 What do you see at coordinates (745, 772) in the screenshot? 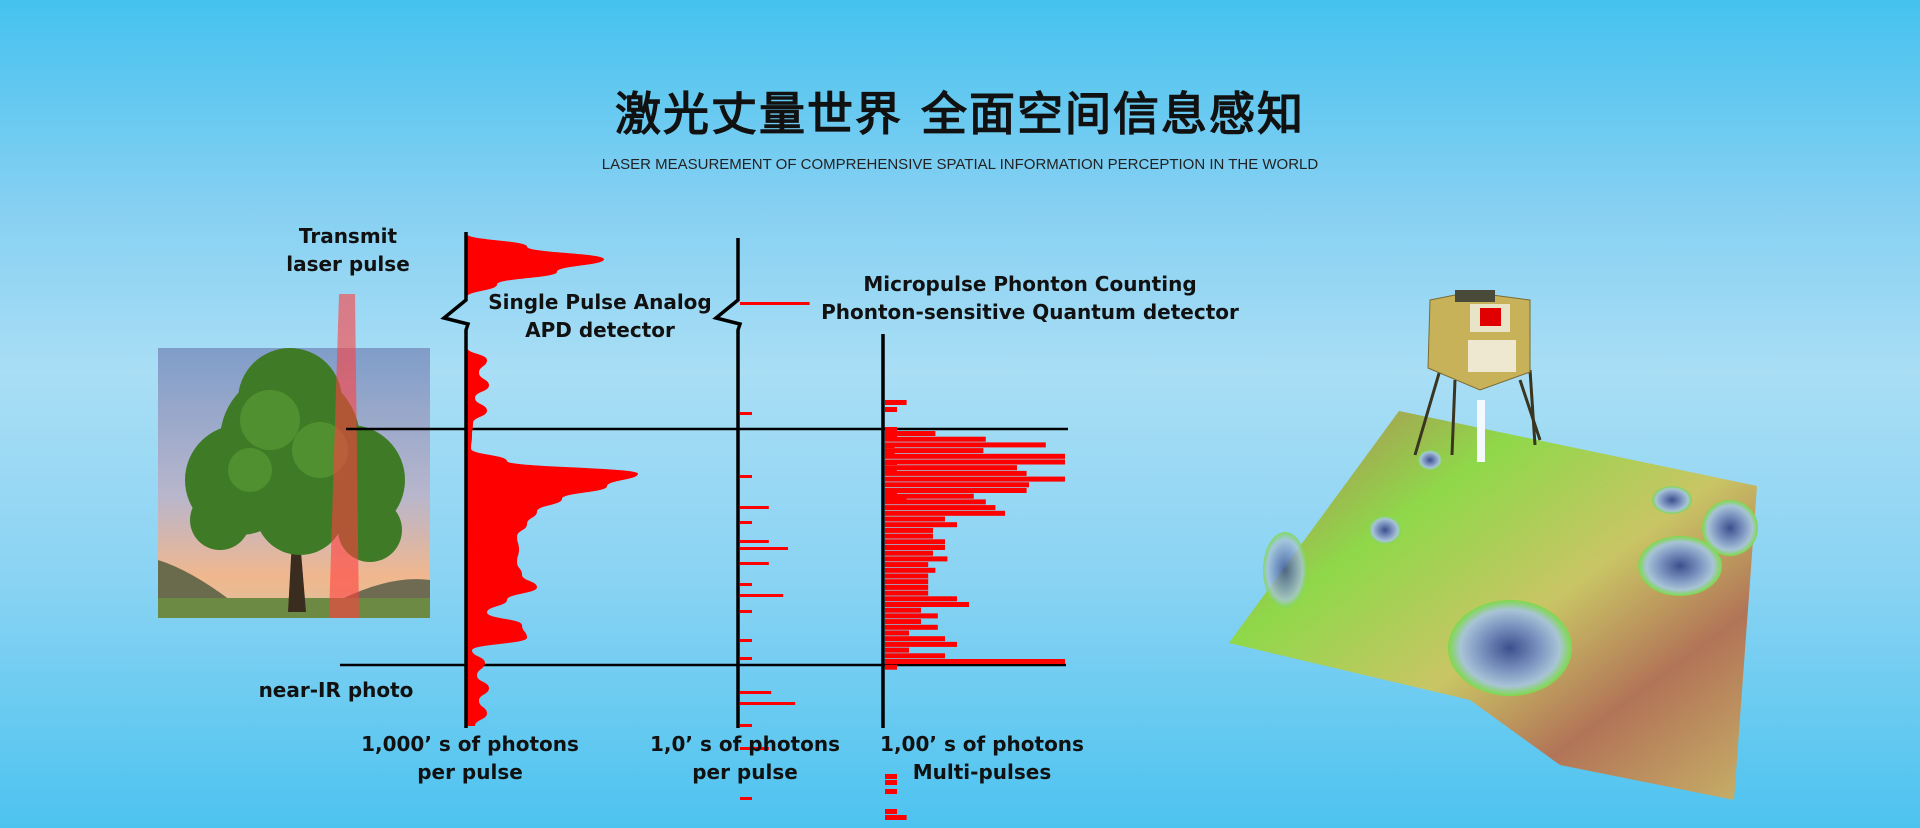
I see `axis2-caption-line2: per pulse` at bounding box center [745, 772].